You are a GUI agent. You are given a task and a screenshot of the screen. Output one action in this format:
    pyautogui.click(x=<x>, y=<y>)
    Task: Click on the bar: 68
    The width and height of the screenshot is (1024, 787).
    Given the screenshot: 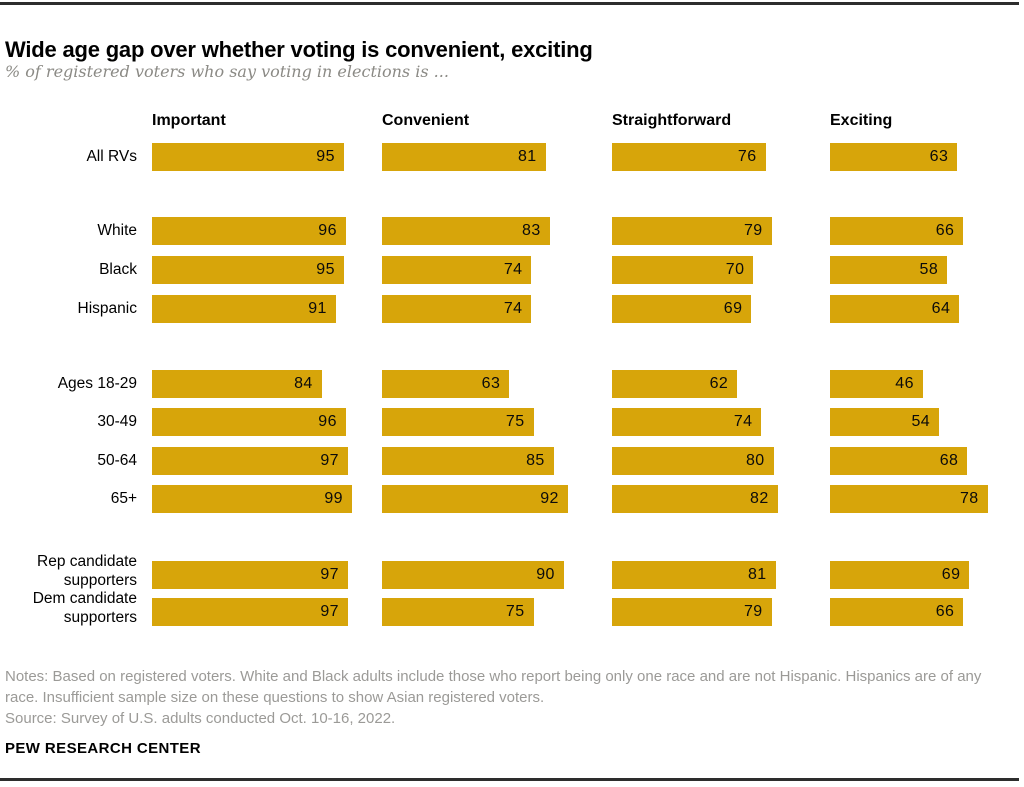 What is the action you would take?
    pyautogui.click(x=899, y=461)
    